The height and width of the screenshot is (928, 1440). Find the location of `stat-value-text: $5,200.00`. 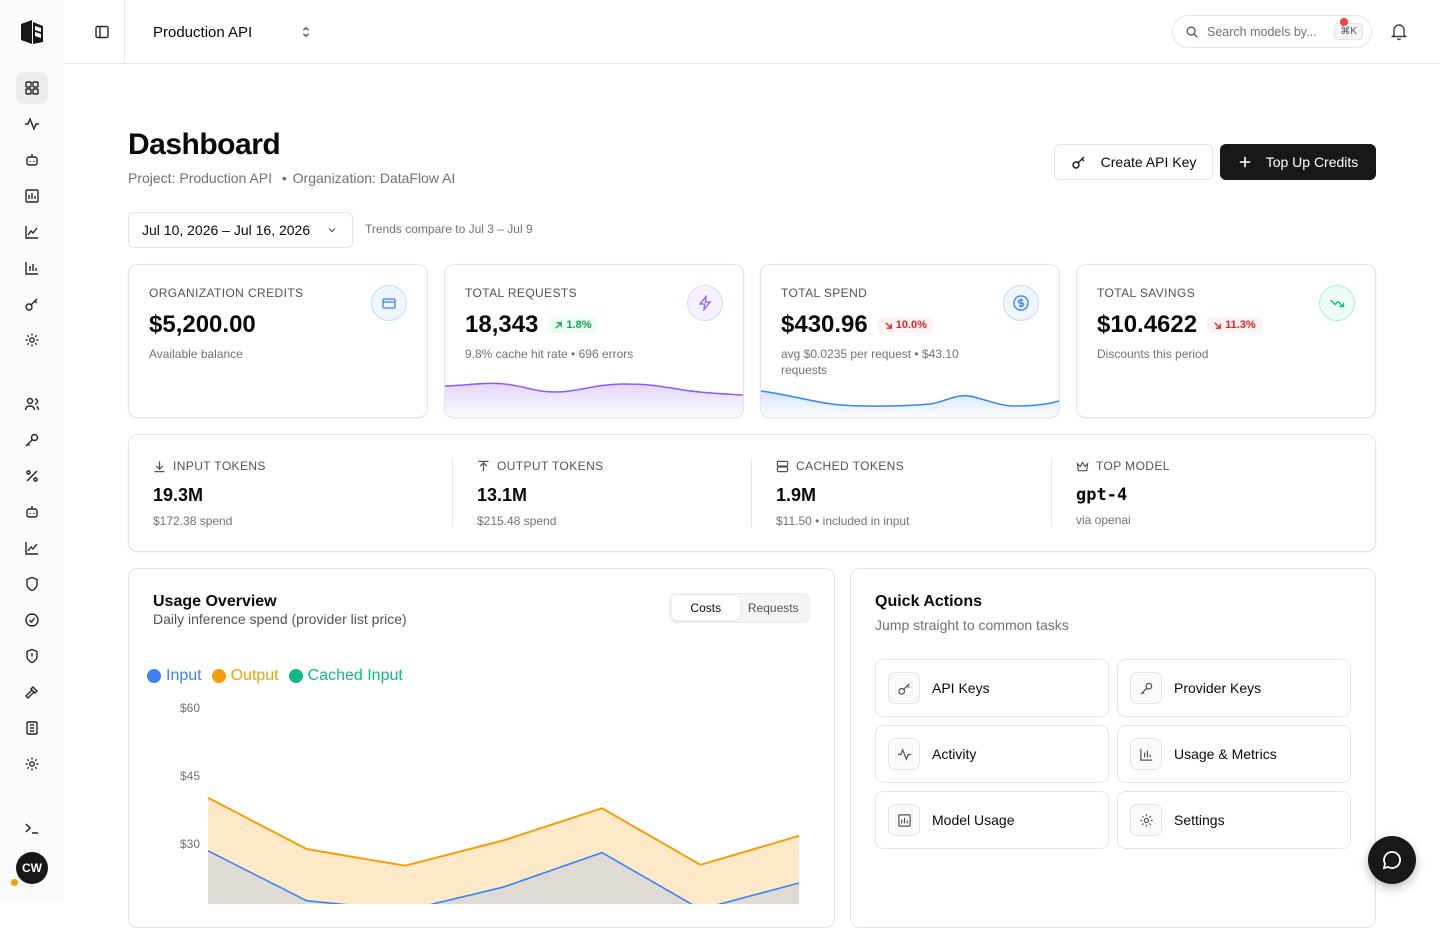

stat-value-text: $5,200.00 is located at coordinates (202, 324).